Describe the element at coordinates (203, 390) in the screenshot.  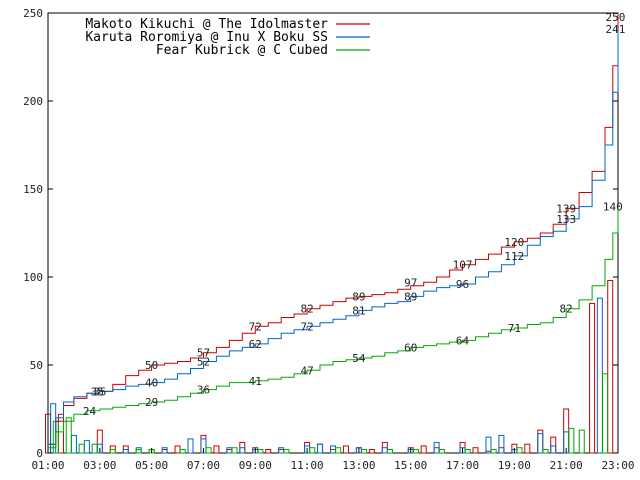
I see `point-label-series-3: 36` at that location.